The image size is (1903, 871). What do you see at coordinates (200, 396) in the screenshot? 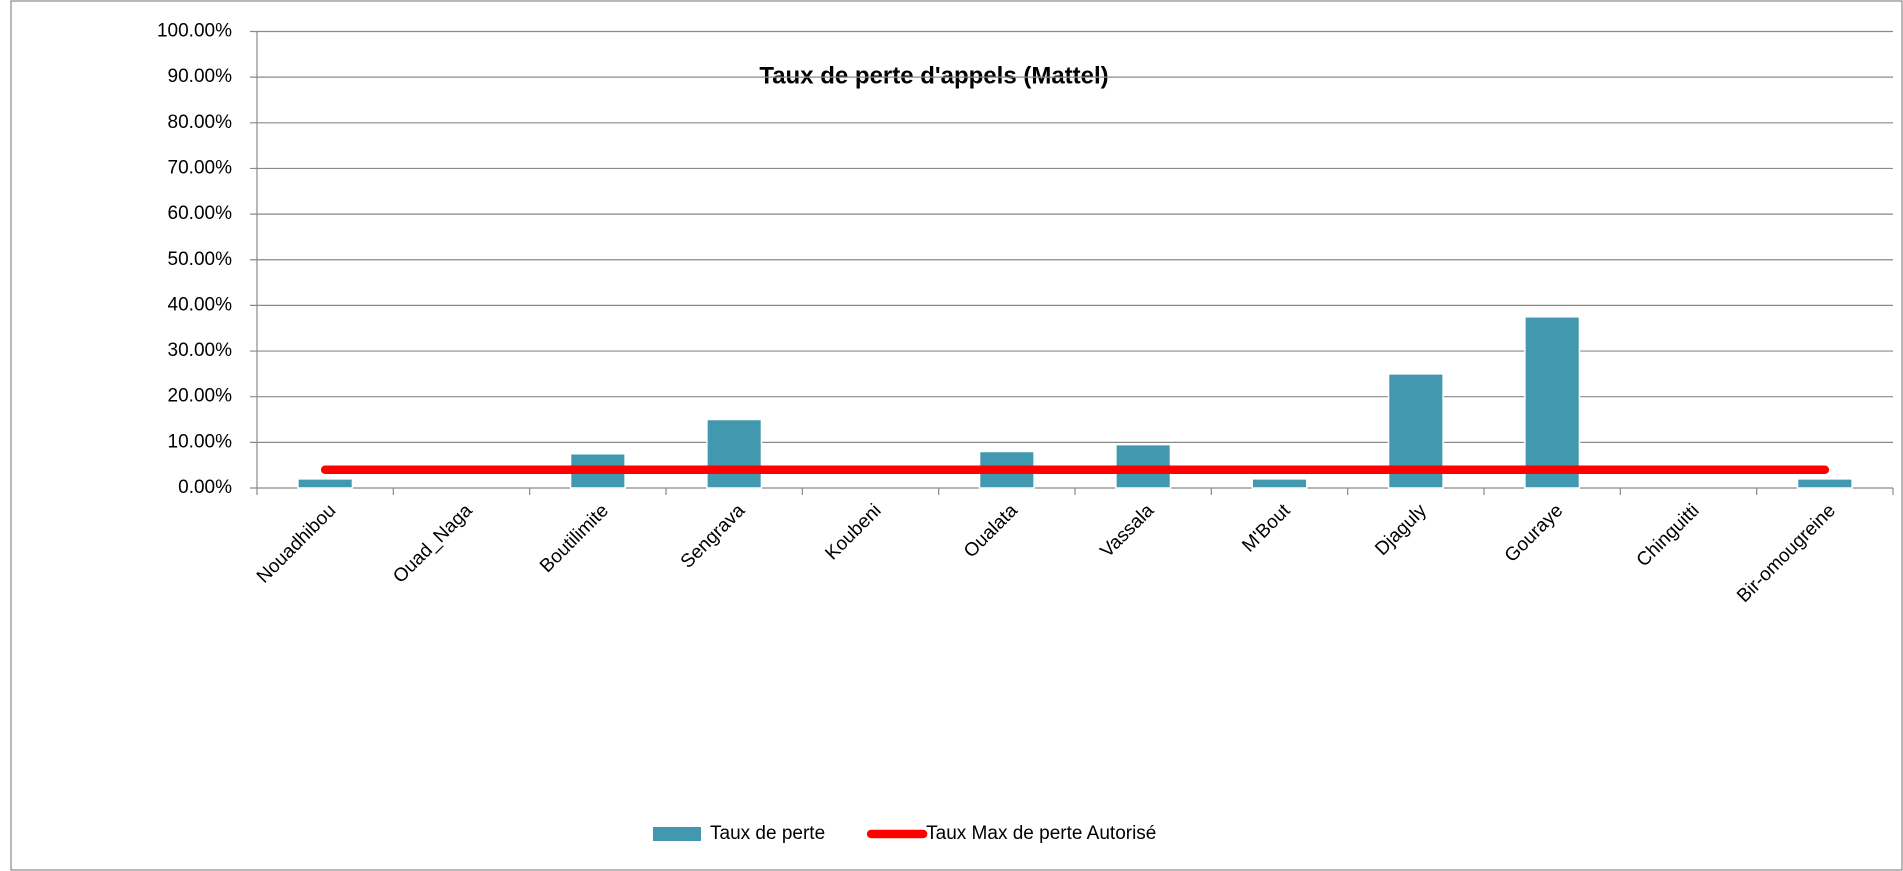
I see `y-tick-label: 20.00%` at bounding box center [200, 396].